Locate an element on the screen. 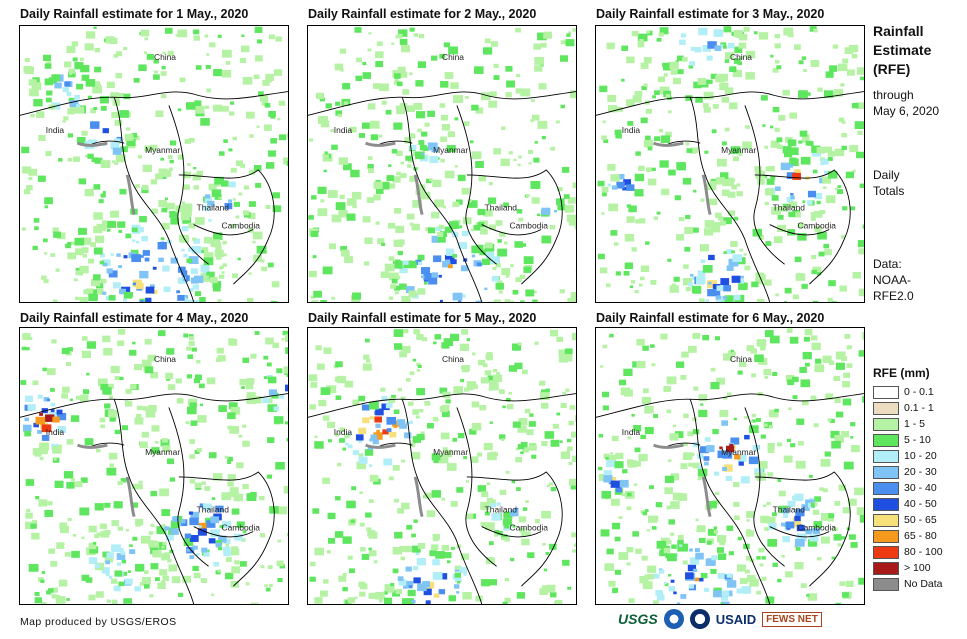 The image size is (967, 639). legend-item: 80 - 100 is located at coordinates (908, 552).